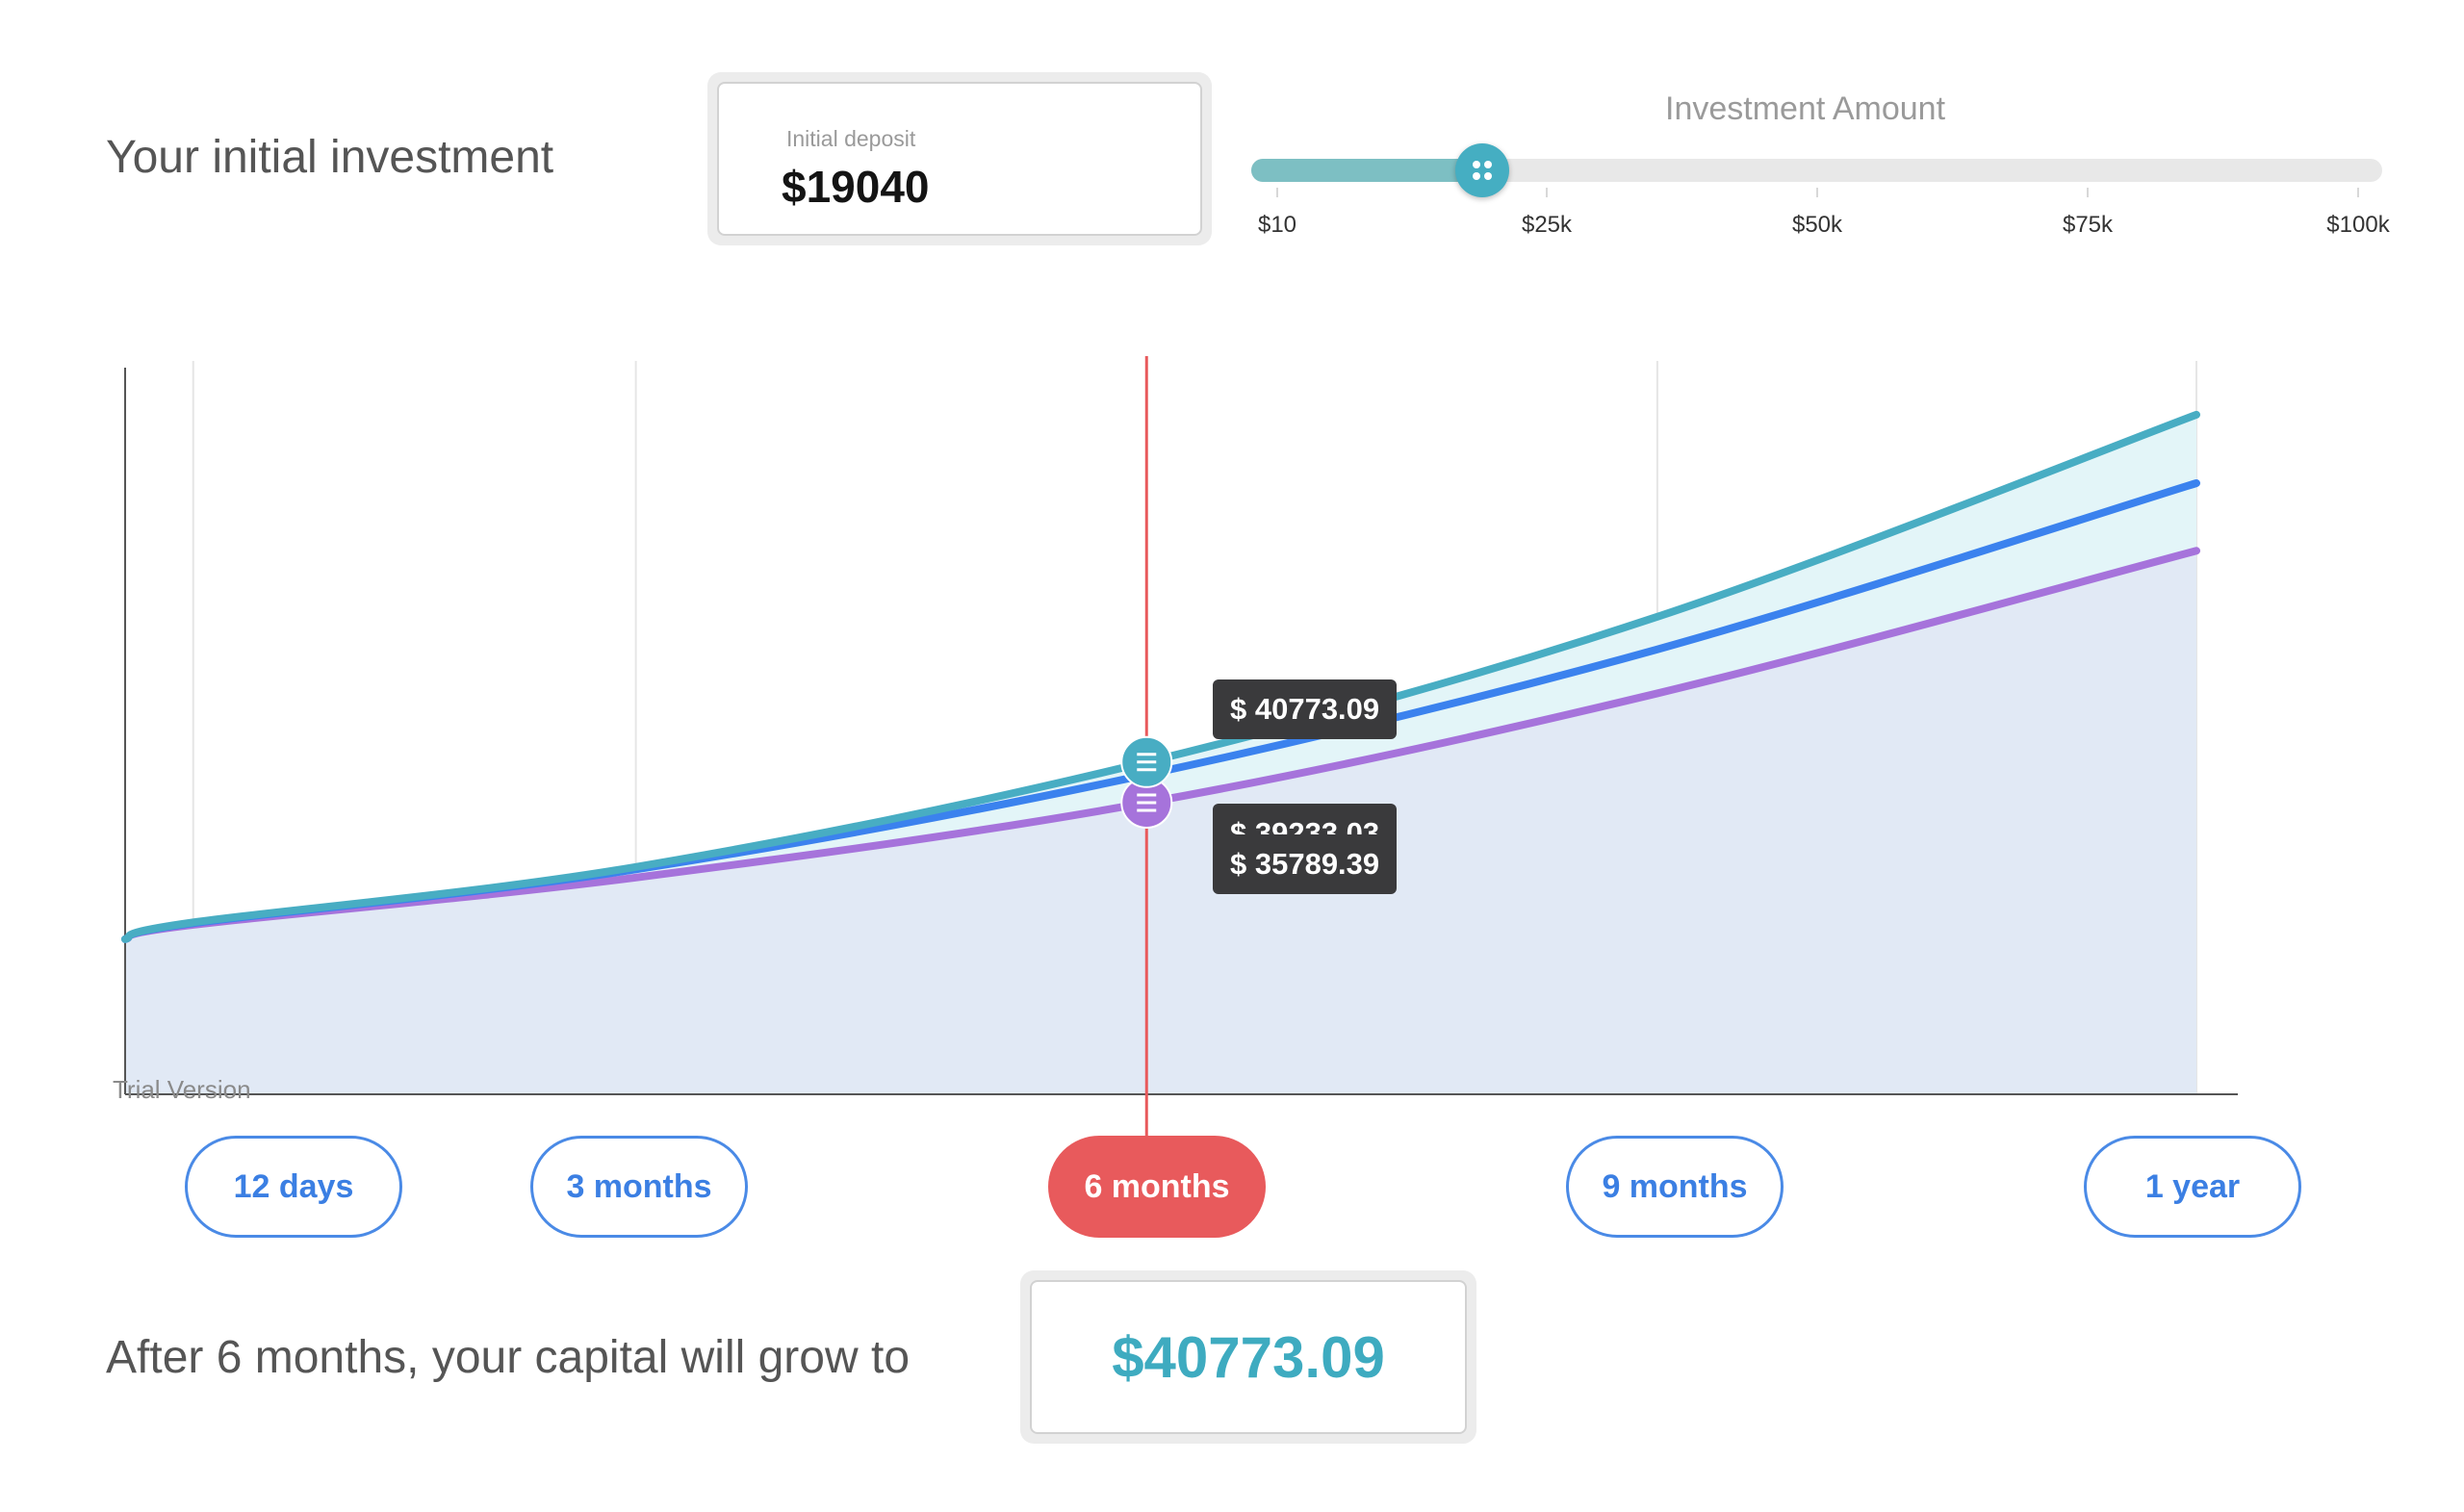 Image resolution: width=2464 pixels, height=1512 pixels. Describe the element at coordinates (1305, 709) in the screenshot. I see `tooltip-series-1: $ 40773.09` at that location.